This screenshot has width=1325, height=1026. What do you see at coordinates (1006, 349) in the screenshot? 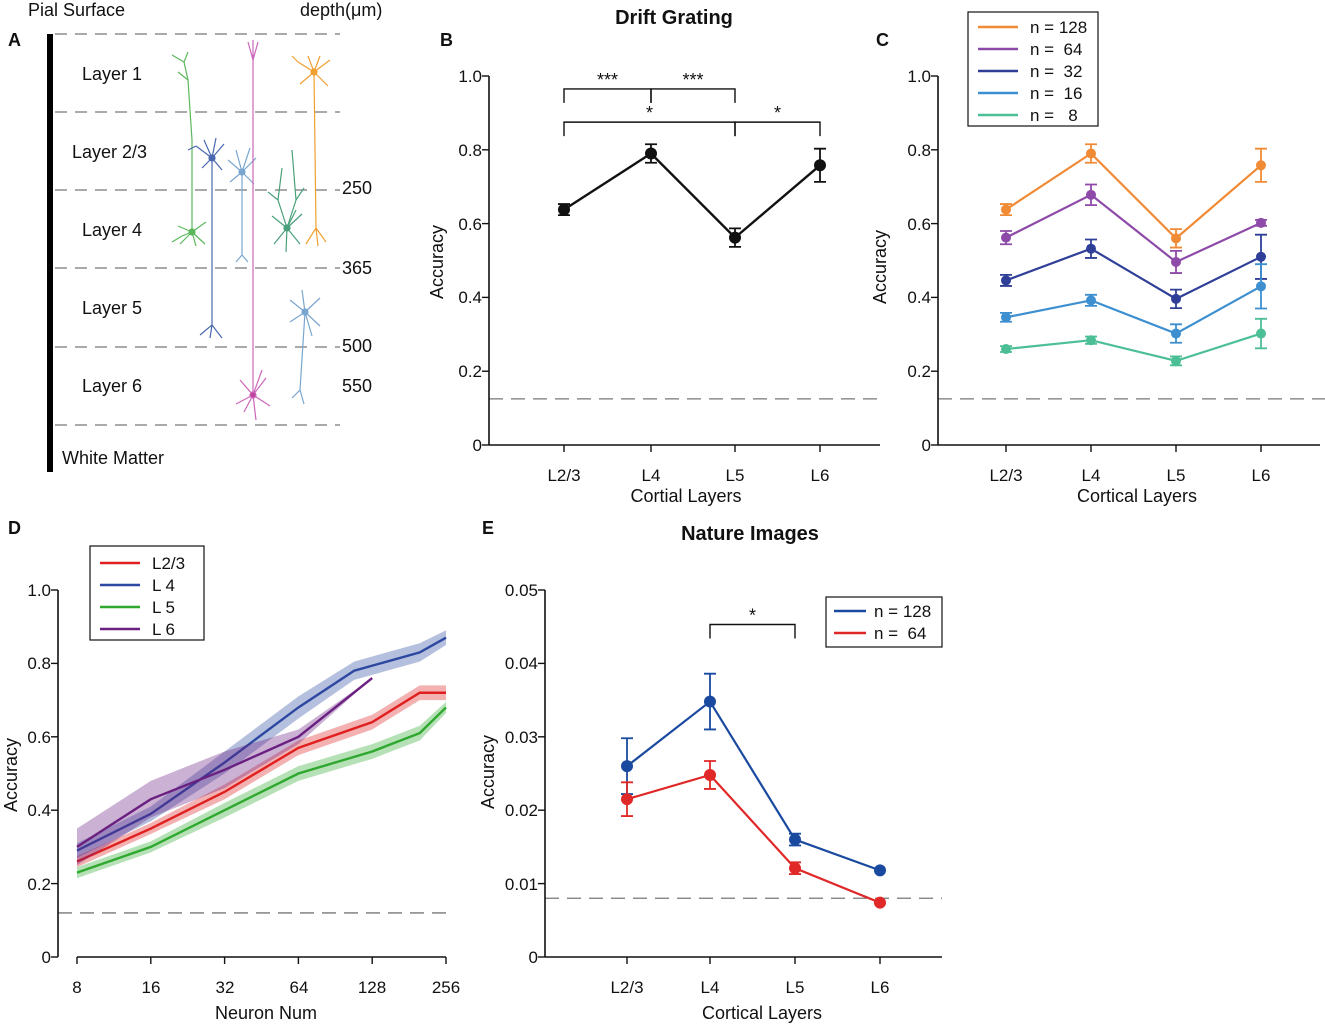
I see `chart-c-series-n-8-point` at bounding box center [1006, 349].